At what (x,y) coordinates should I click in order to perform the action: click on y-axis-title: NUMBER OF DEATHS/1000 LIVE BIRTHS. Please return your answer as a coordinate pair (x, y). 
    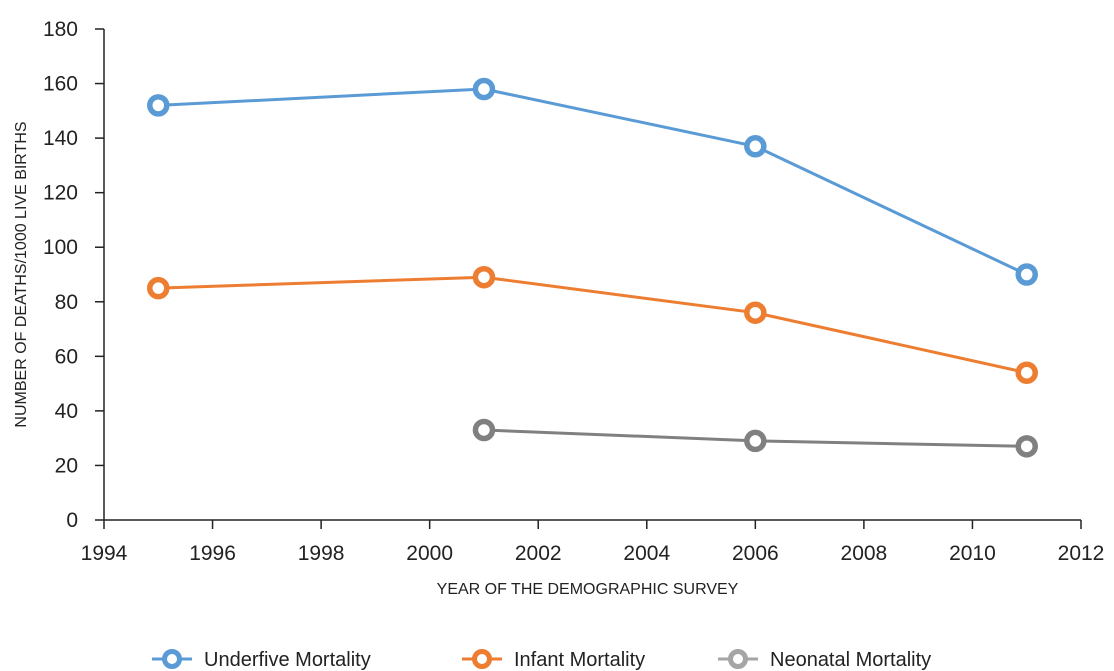
    Looking at the image, I should click on (21, 274).